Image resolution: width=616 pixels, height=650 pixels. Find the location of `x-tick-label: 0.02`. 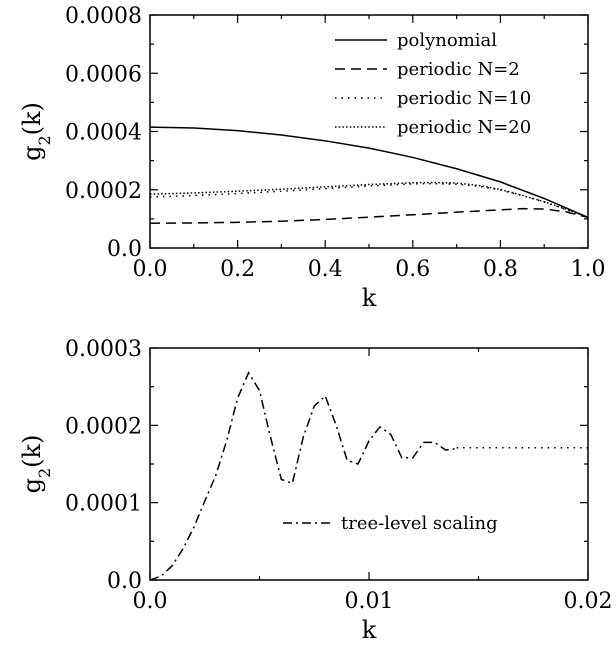

x-tick-label: 0.02 is located at coordinates (588, 601).